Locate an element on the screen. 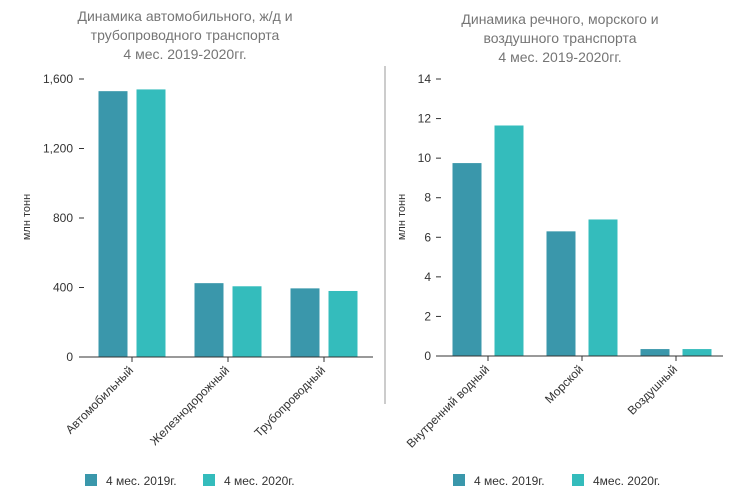  chart-left-bar-s1-c1 is located at coordinates (113, 224).